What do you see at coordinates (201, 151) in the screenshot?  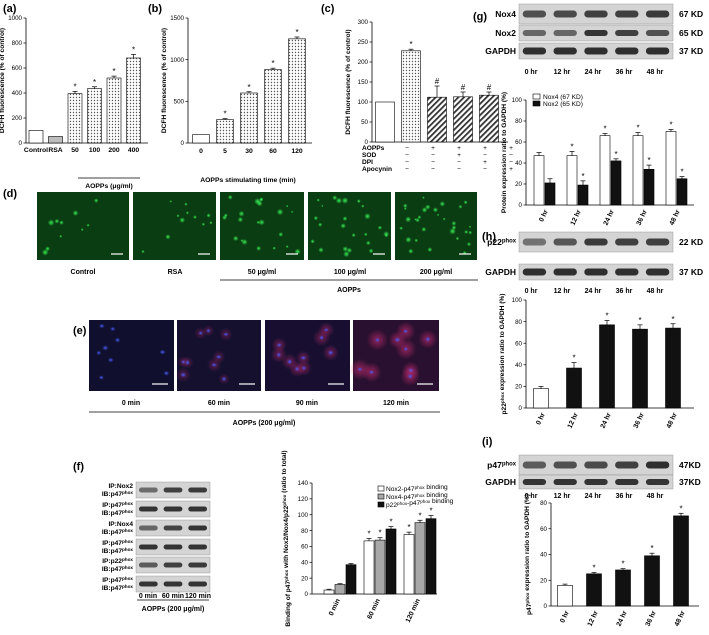 I see `x-tick-label: 0` at bounding box center [201, 151].